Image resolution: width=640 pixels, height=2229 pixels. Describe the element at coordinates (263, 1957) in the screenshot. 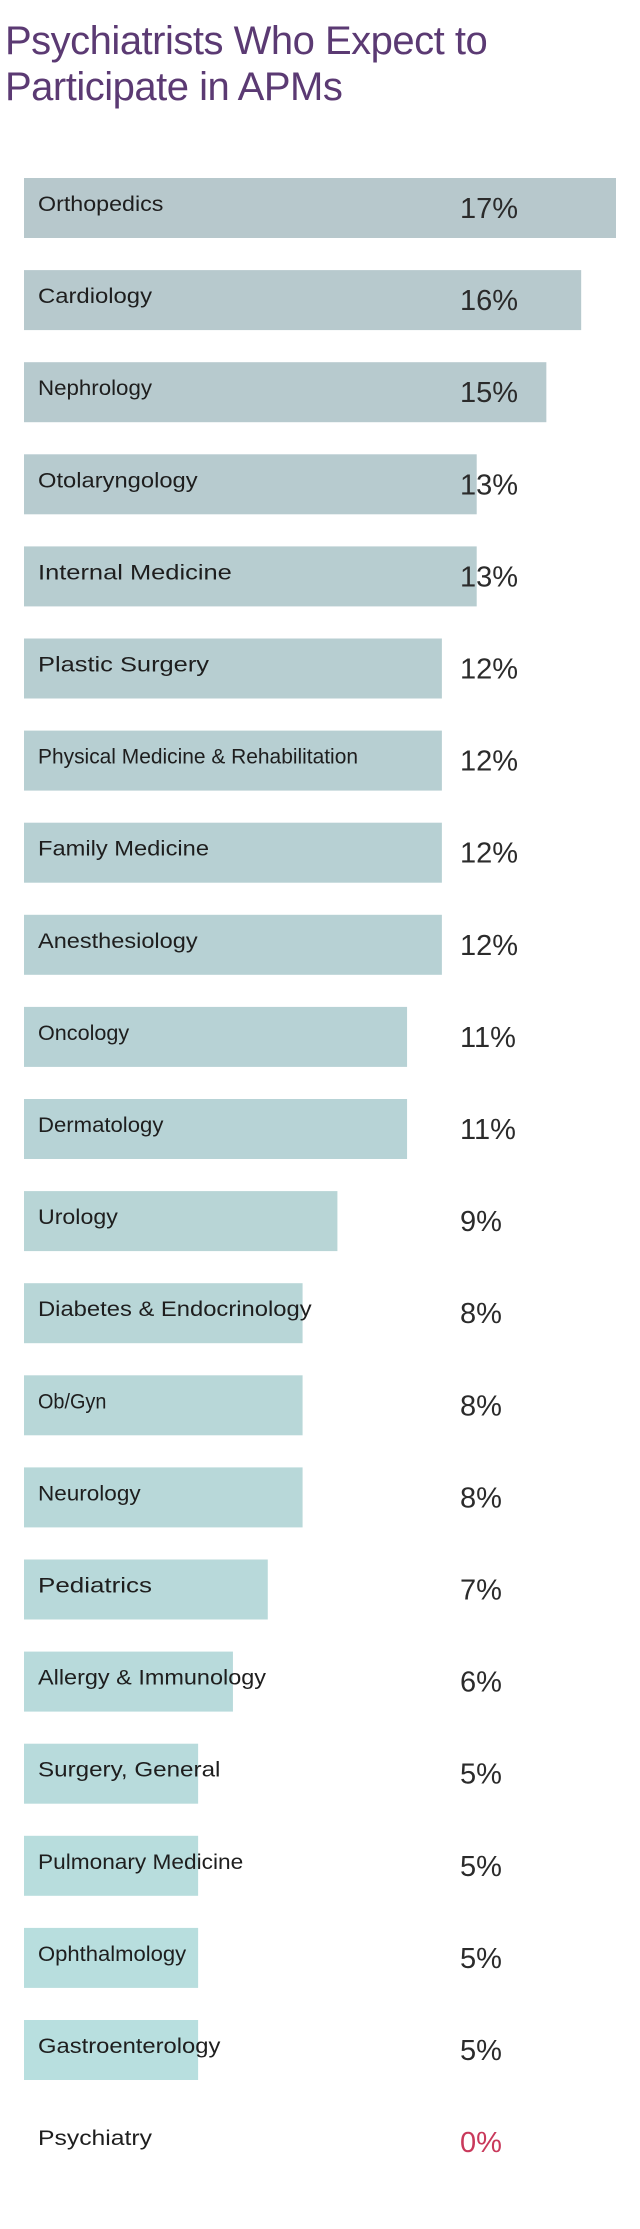

I see `bar-row-ophthalmology: Ophthalmology 5%` at that location.